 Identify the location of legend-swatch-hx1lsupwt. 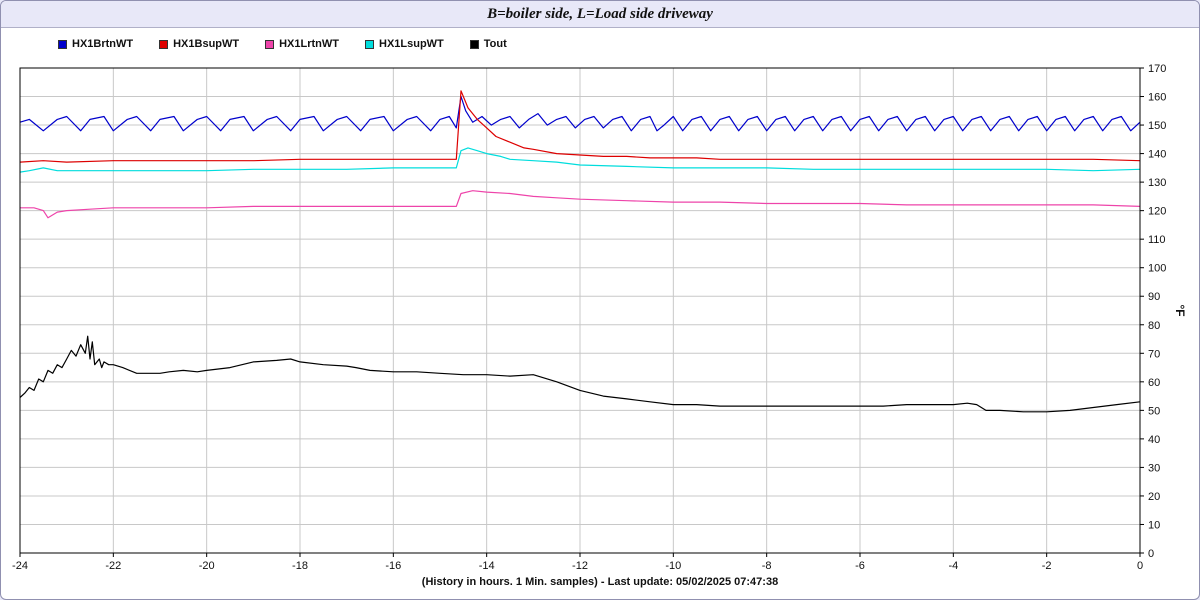
(369, 44).